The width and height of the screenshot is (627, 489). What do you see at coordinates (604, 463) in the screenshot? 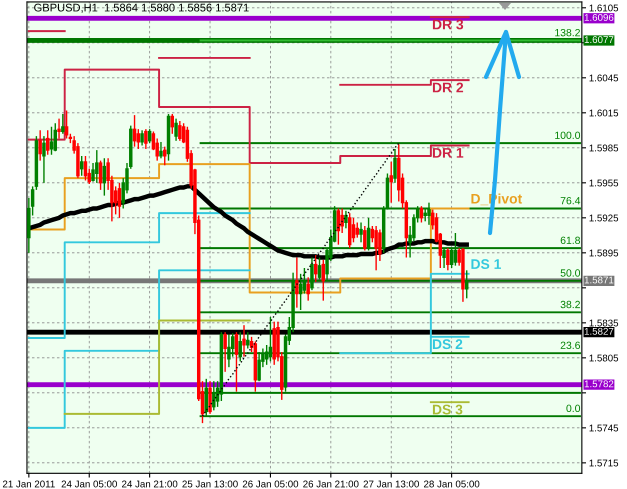
I see `y-tick-label: 1.5715` at bounding box center [604, 463].